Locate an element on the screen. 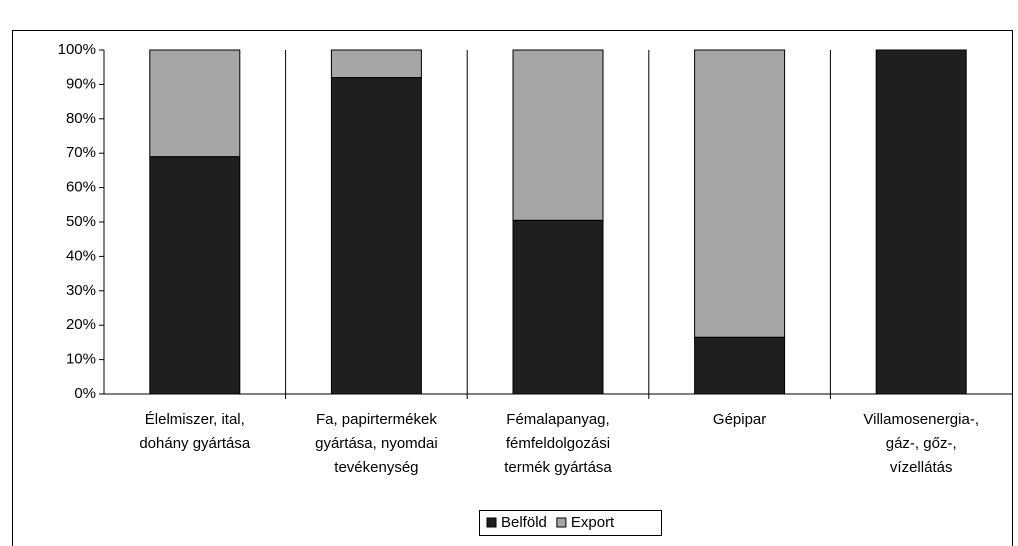  x-tick-label: Élelmiszer, ital, is located at coordinates (195, 419).